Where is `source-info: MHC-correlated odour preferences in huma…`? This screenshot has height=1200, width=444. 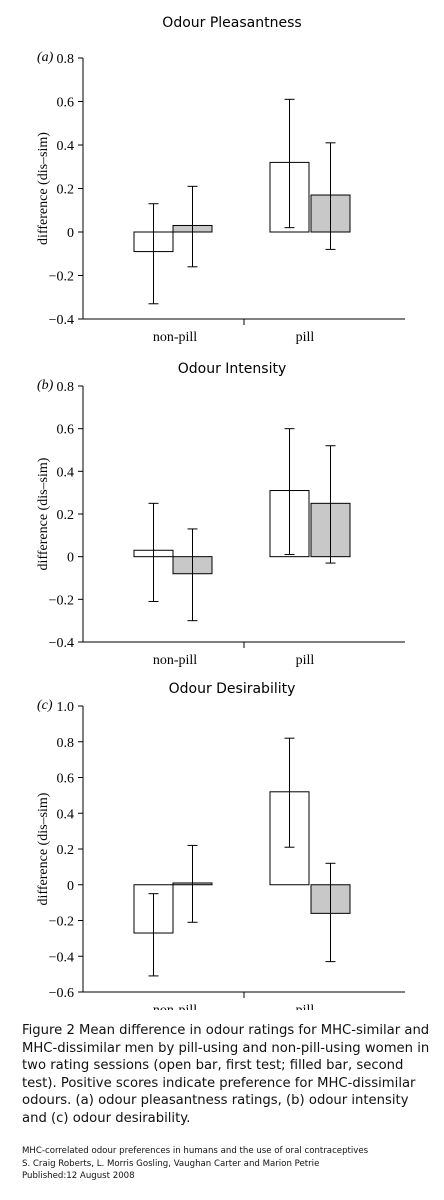 source-info: MHC-correlated odour preferences in huma… is located at coordinates (232, 1164).